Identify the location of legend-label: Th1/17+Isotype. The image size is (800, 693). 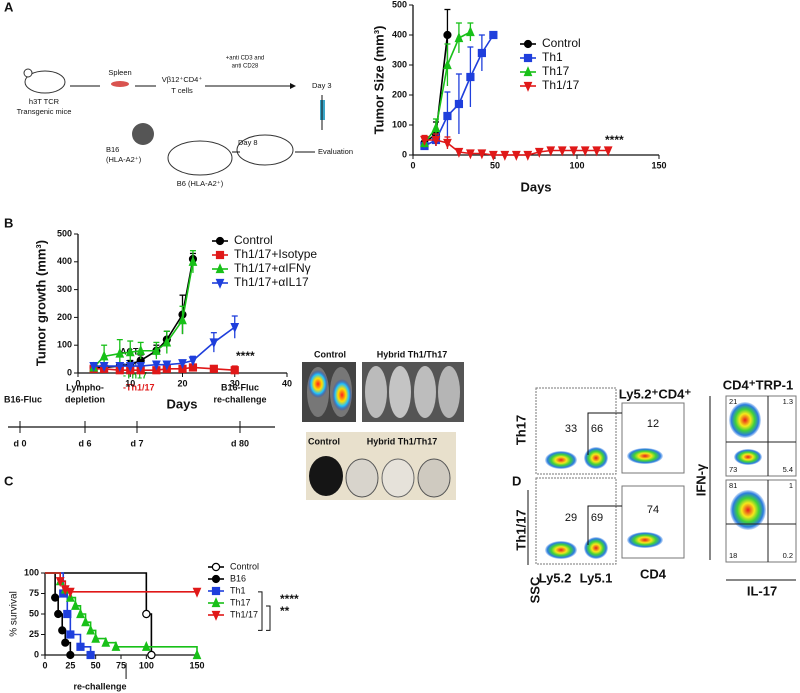
(275, 254).